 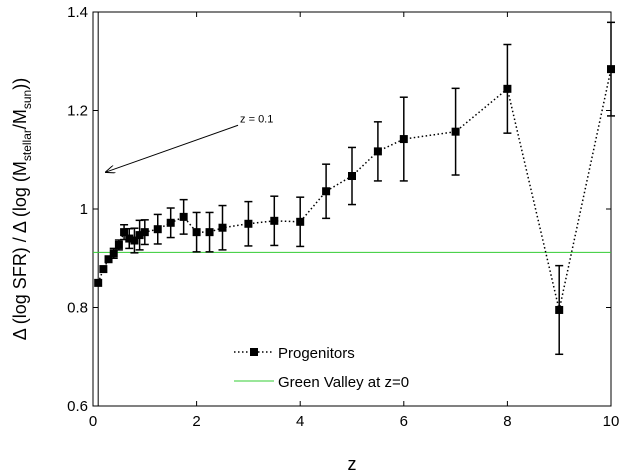 I want to click on y-tick-label: 1, so click(x=84, y=209).